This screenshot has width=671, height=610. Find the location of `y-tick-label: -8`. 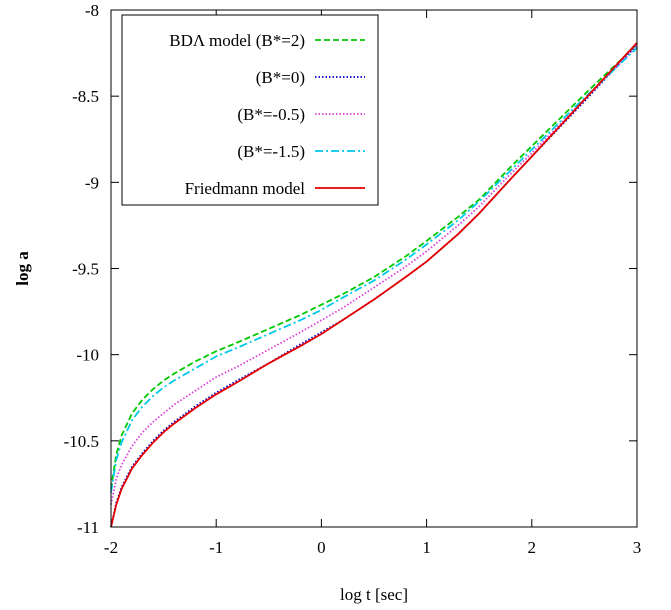

y-tick-label: -8 is located at coordinates (92, 10).